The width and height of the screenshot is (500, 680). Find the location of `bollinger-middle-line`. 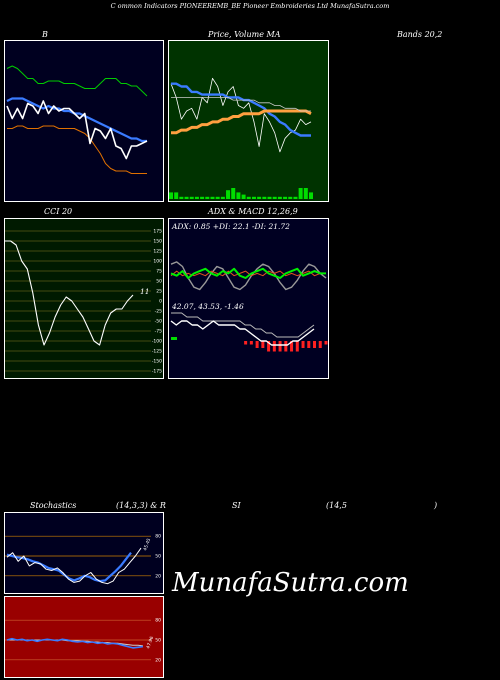

bollinger-middle-line is located at coordinates (76, 120).